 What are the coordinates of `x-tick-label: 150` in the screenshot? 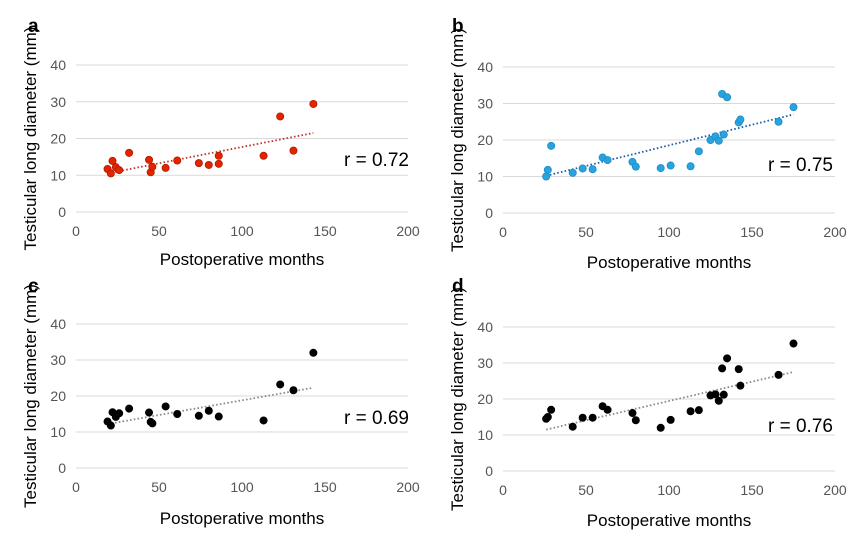 It's located at (752, 490).